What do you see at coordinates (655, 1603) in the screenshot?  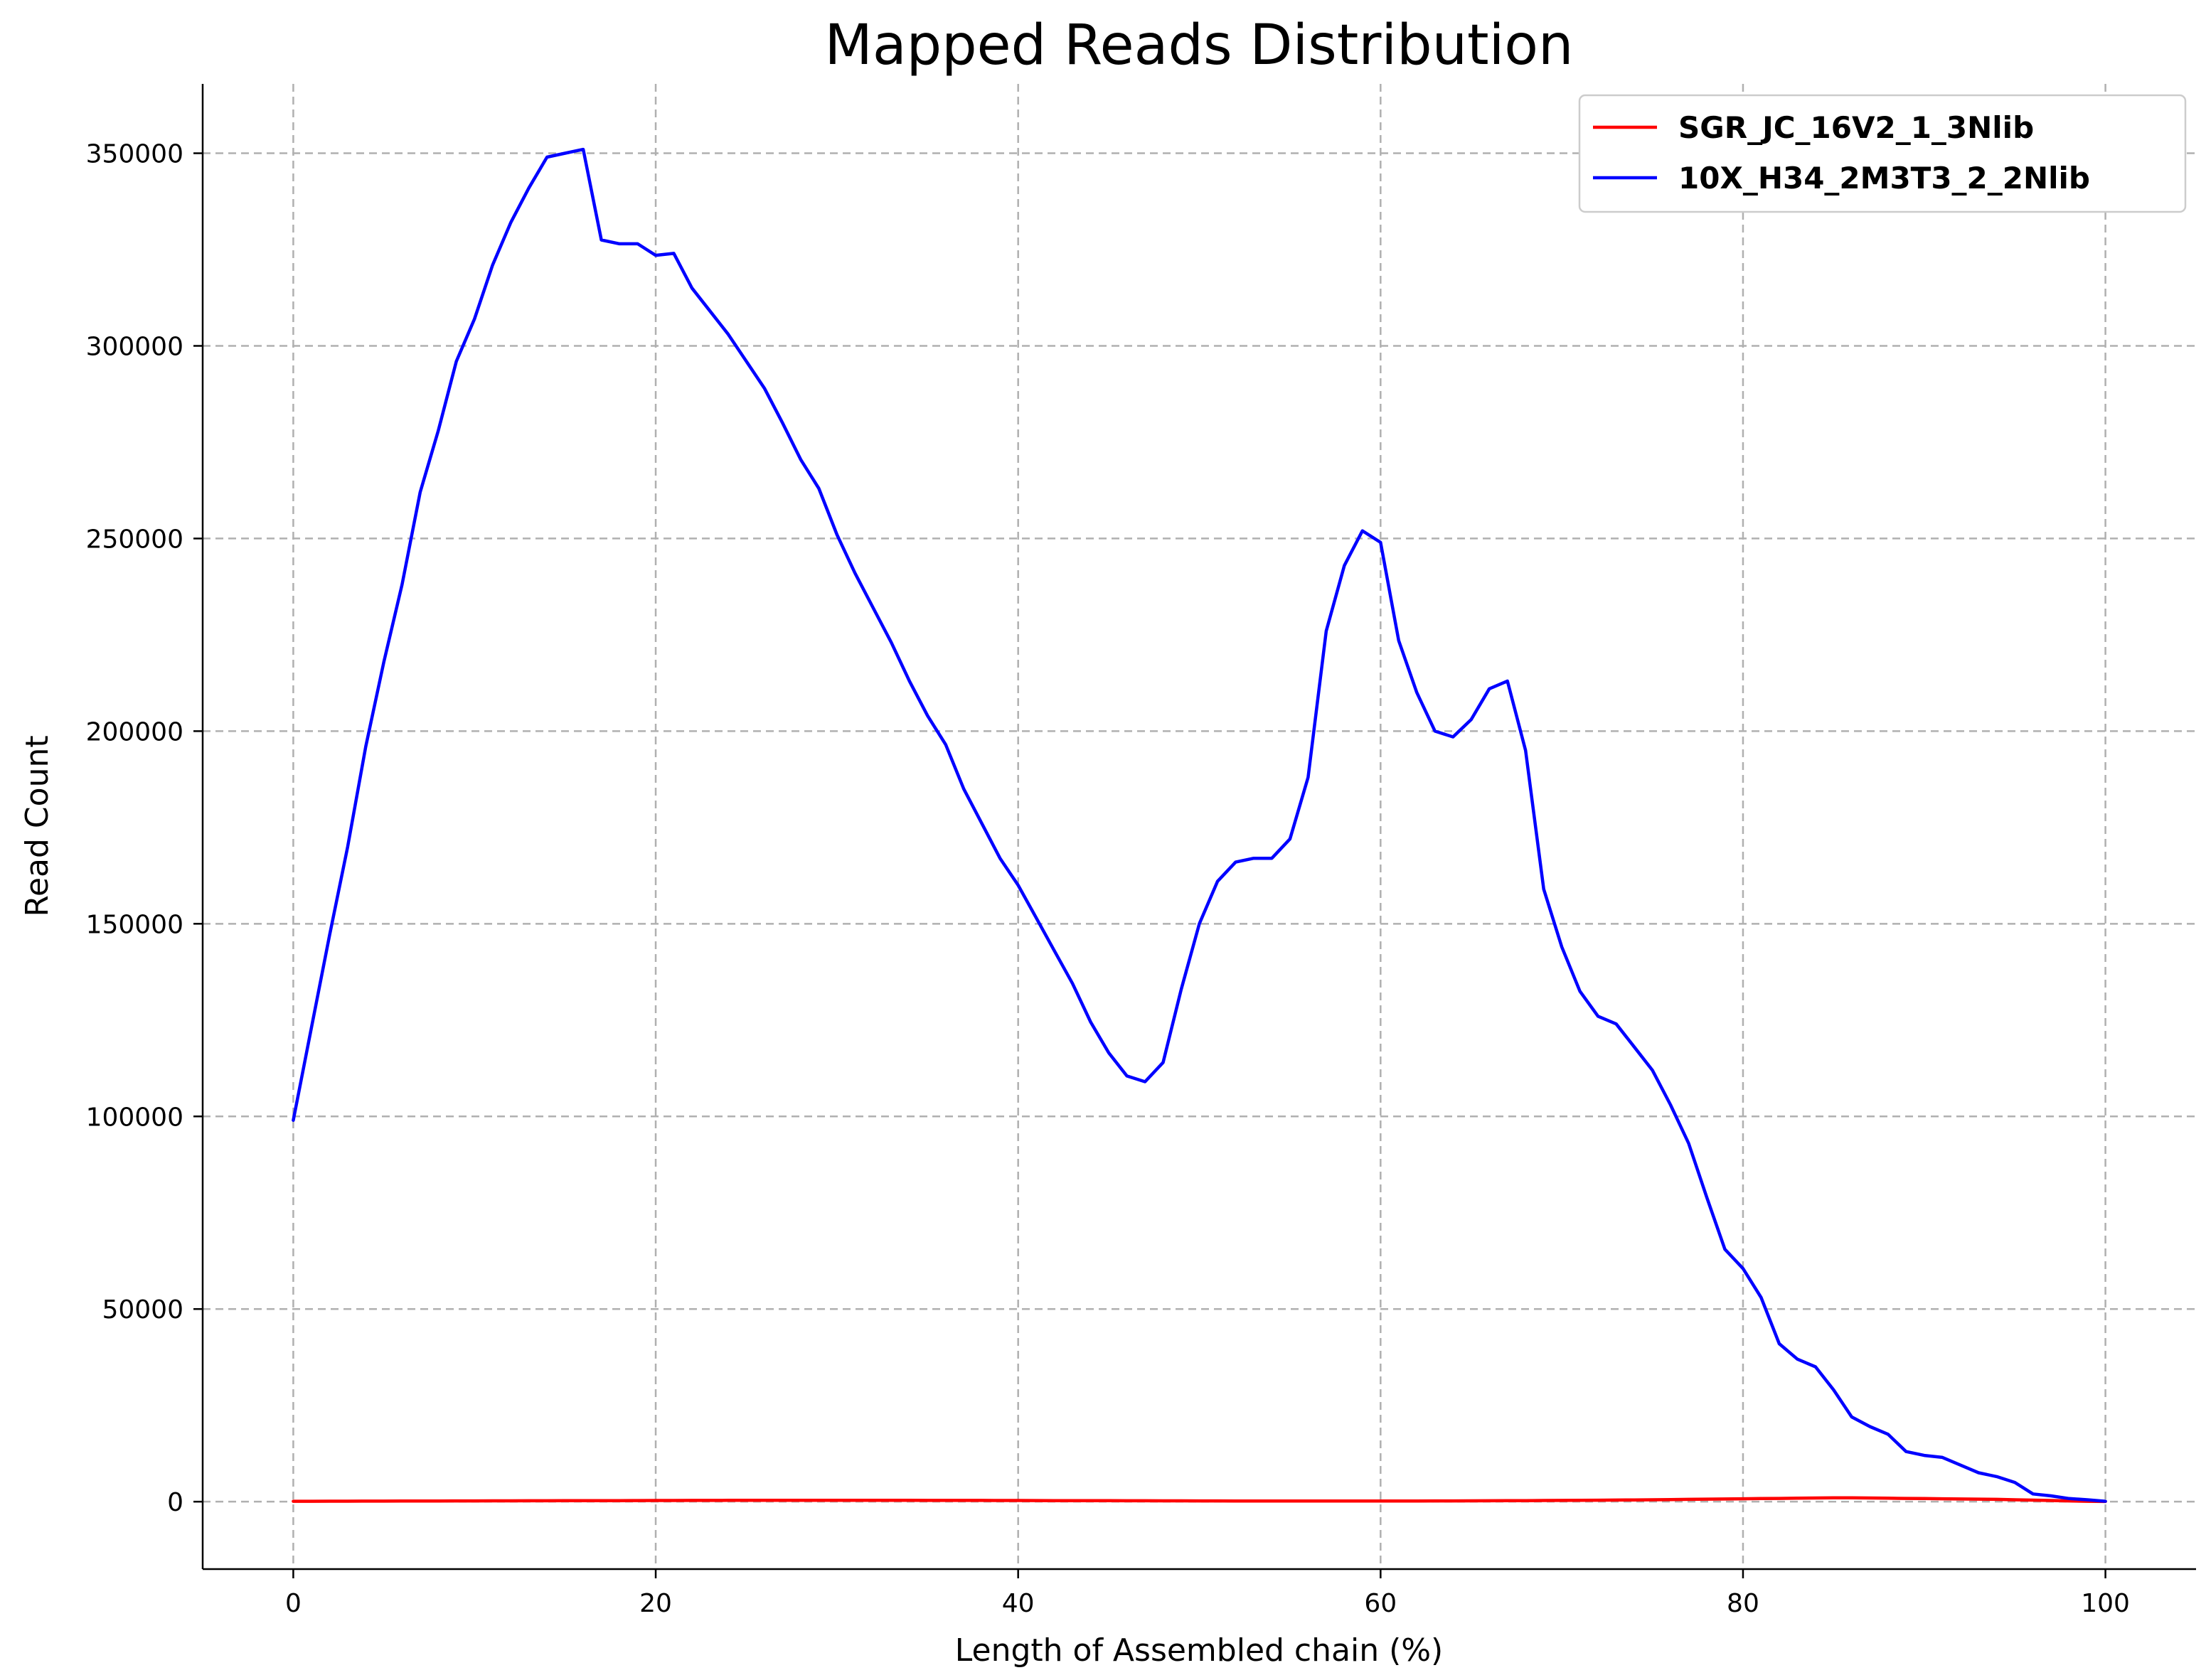 I see `x-tick-label: 20` at bounding box center [655, 1603].